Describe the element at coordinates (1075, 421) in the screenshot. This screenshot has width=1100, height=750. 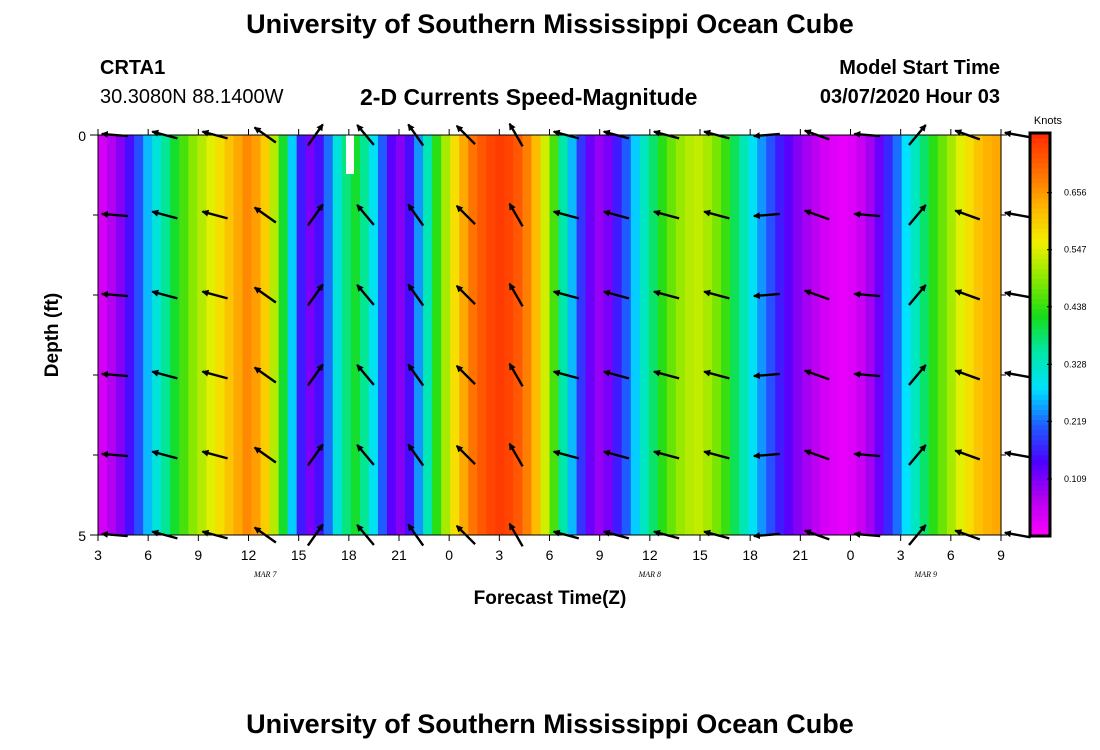
I see `colorbar-tick-label: 0.219` at that location.